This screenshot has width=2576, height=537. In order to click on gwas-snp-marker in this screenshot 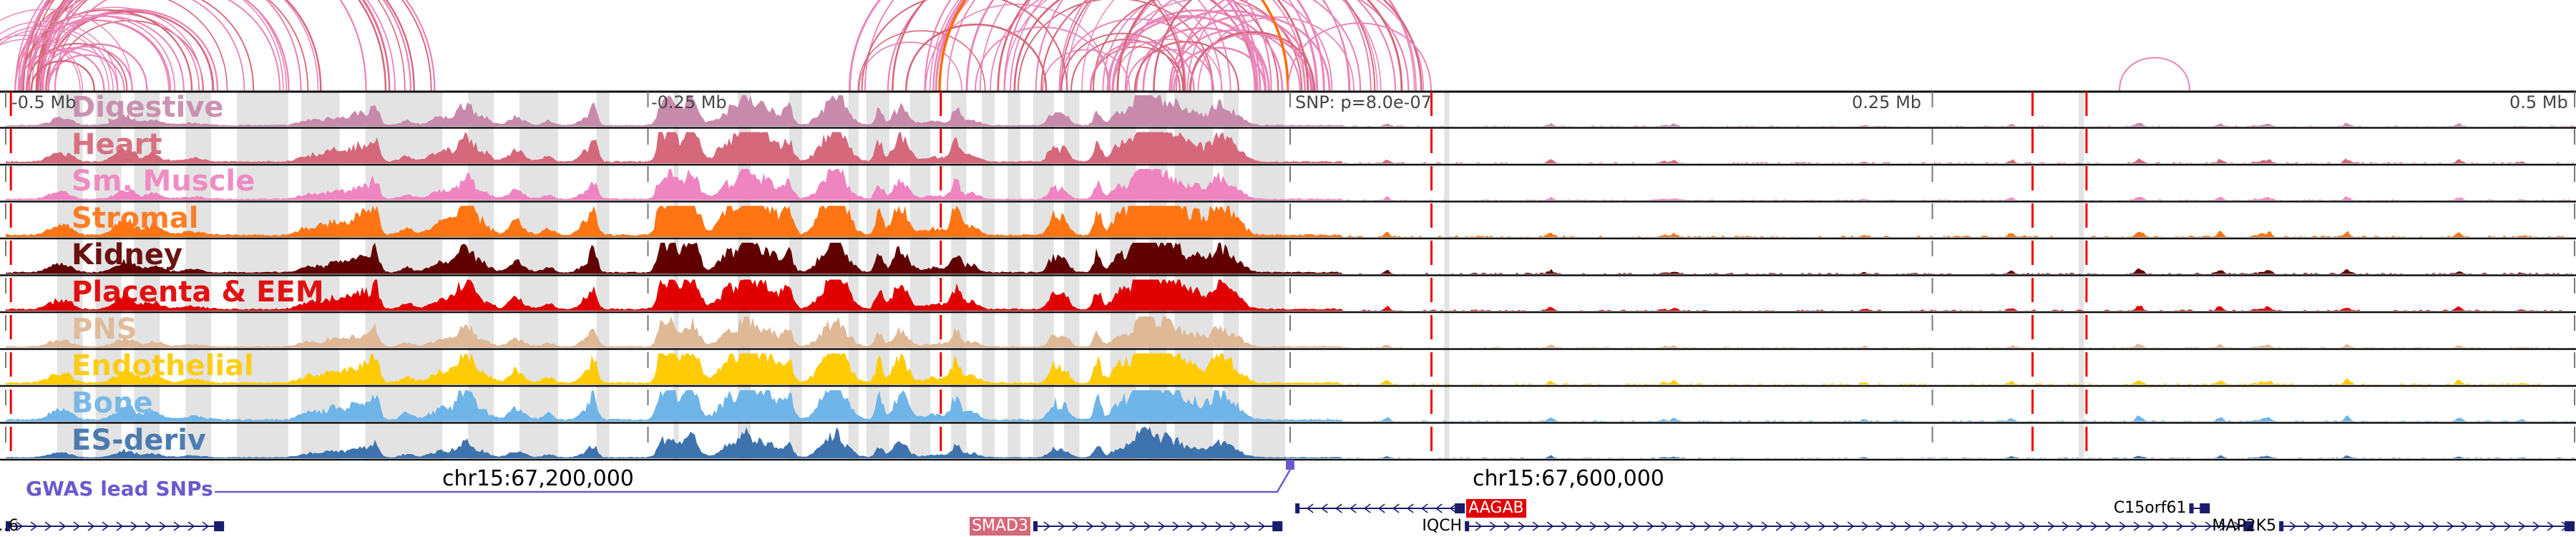, I will do `click(1290, 465)`.